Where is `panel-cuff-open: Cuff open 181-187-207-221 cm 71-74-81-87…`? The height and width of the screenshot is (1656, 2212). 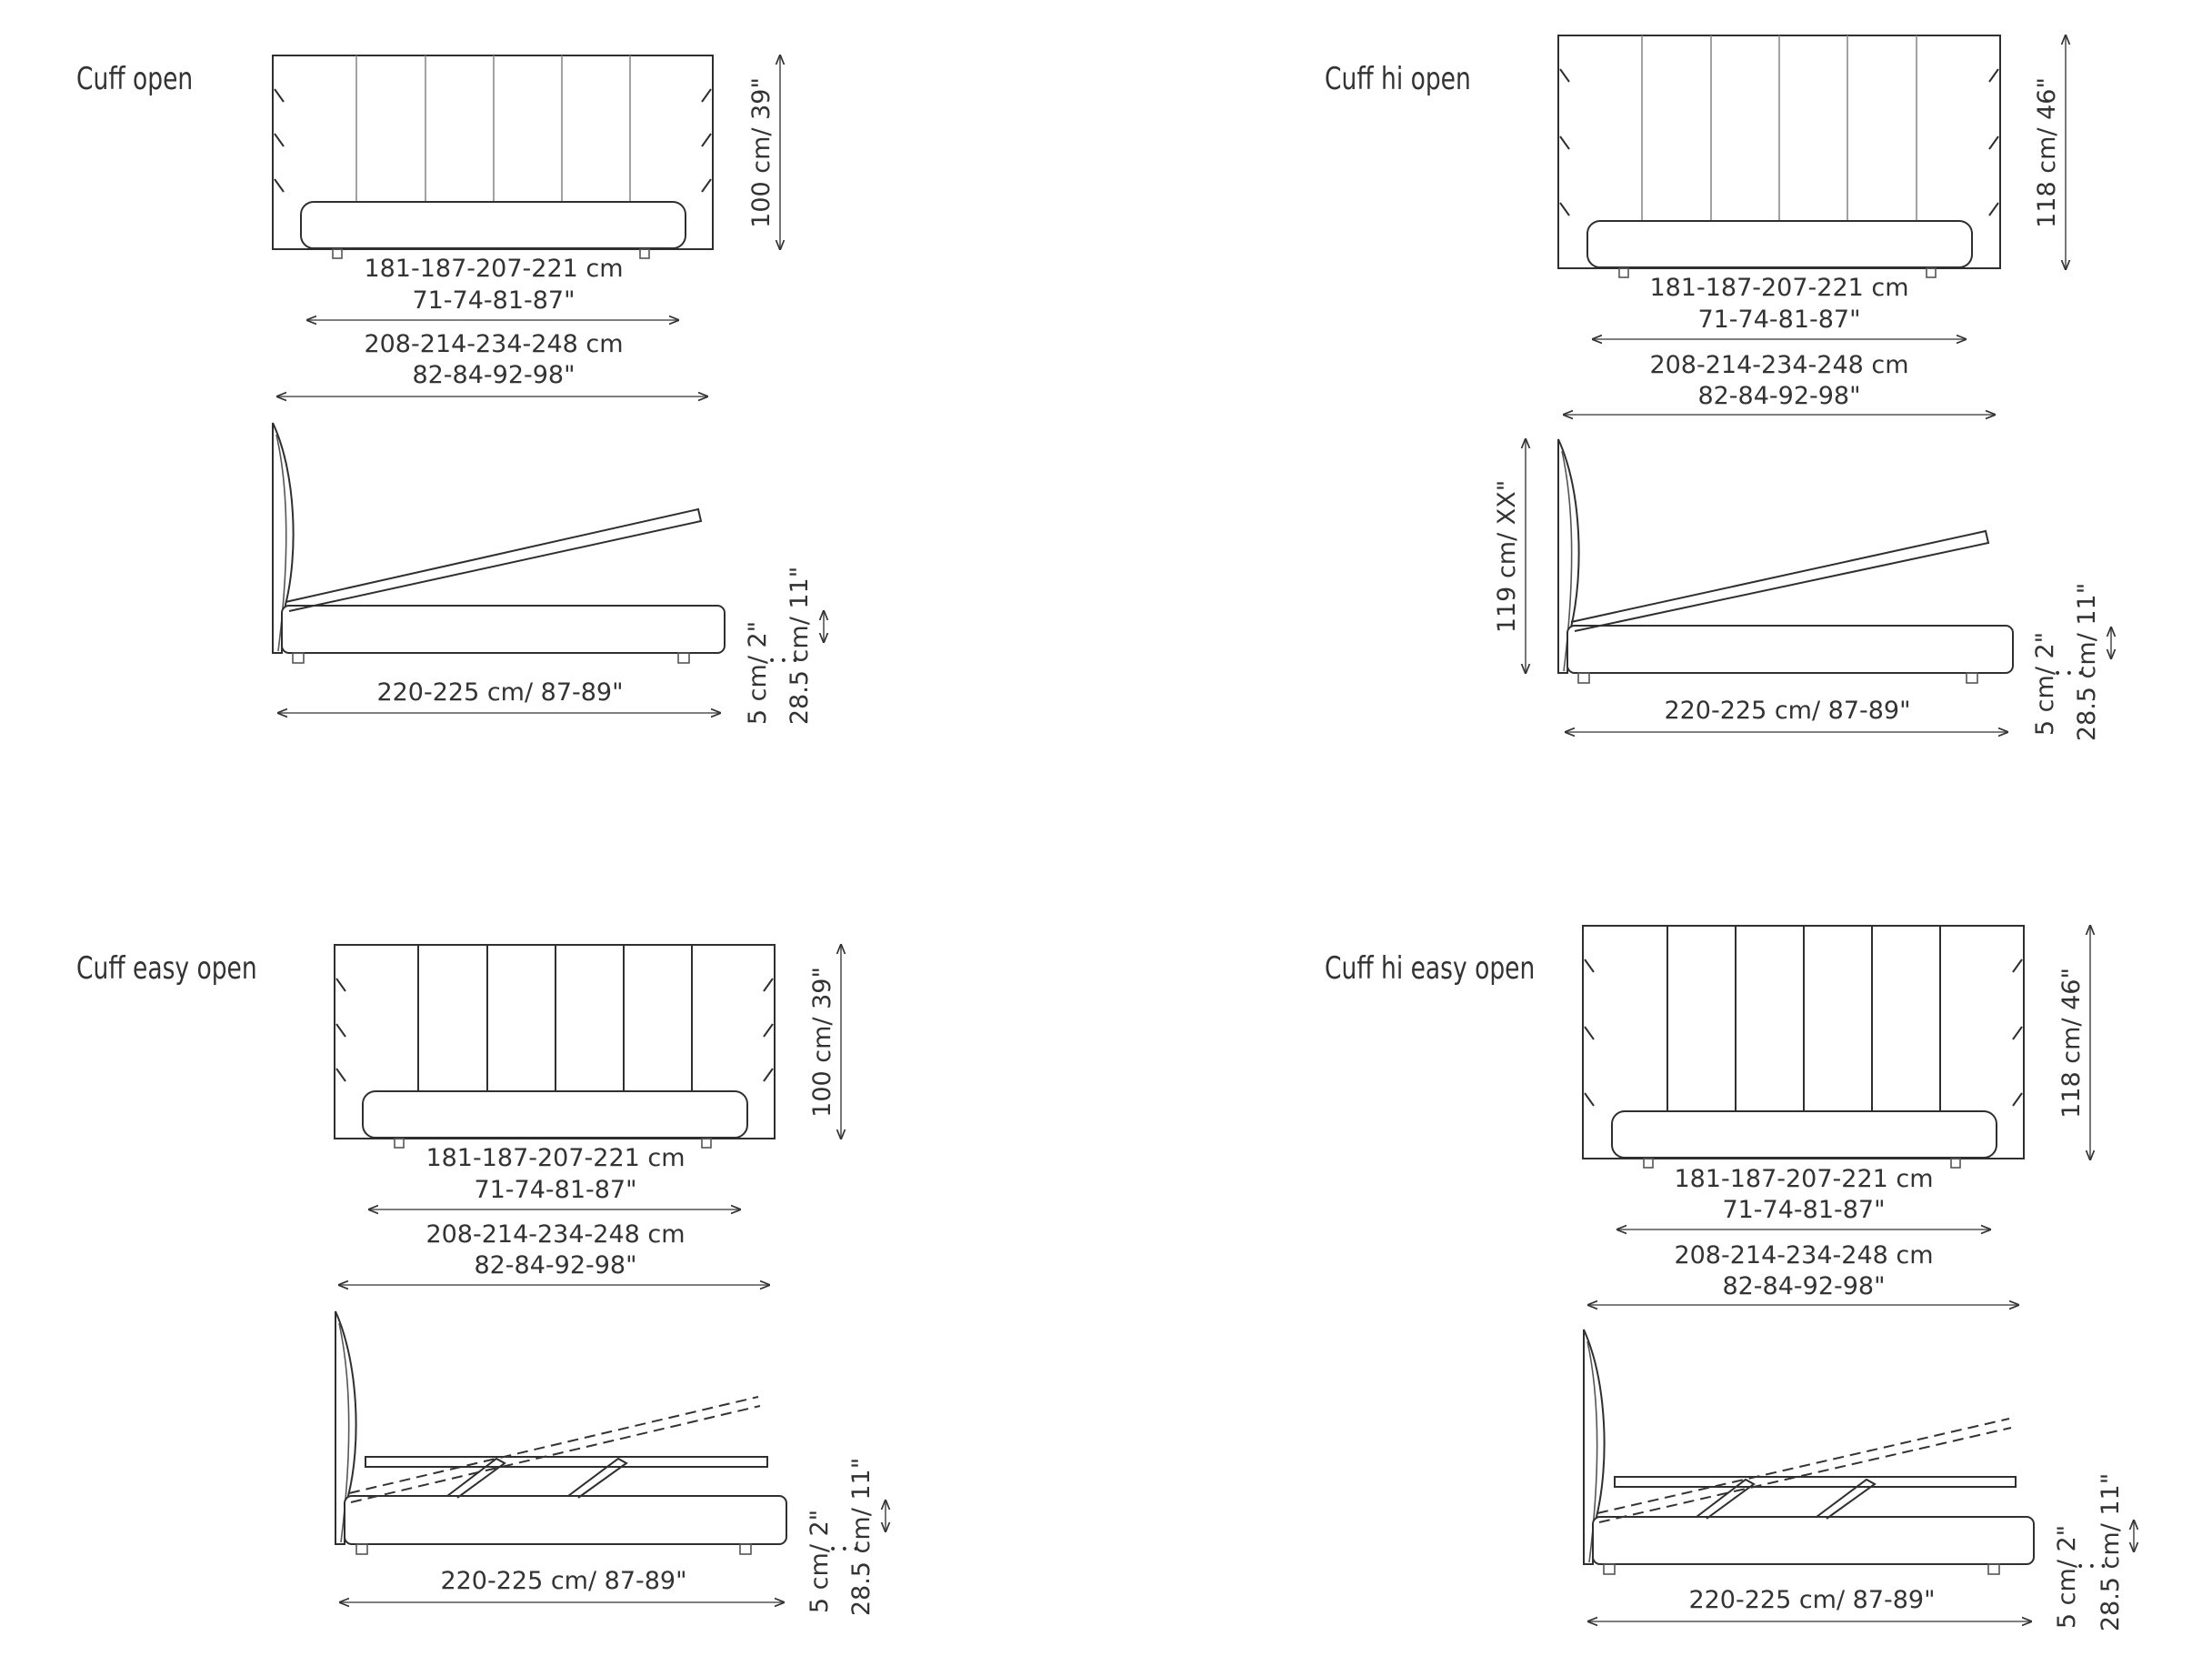
panel-cuff-open: Cuff open 181-187-207-221 cm 71-74-81-87… is located at coordinates (450, 390).